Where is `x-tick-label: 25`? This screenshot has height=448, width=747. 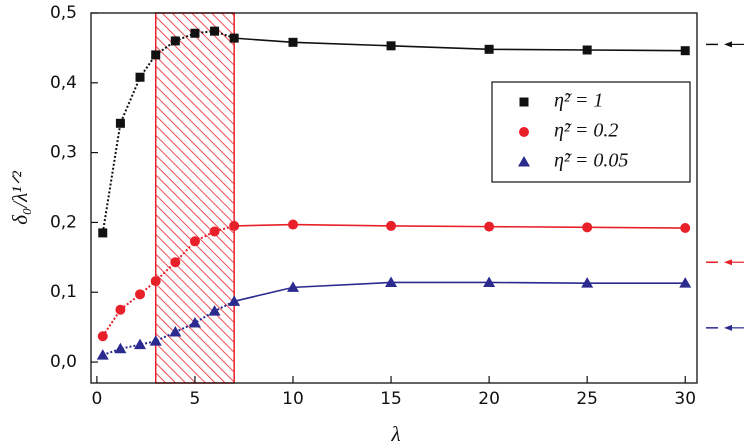
x-tick-label: 25 is located at coordinates (587, 399).